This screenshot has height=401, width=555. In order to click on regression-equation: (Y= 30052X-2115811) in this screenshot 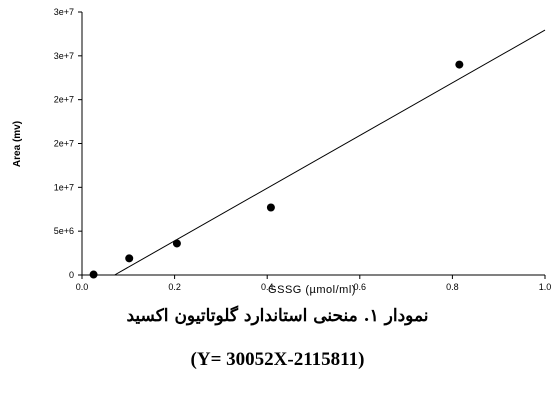, I will do `click(277, 359)`.